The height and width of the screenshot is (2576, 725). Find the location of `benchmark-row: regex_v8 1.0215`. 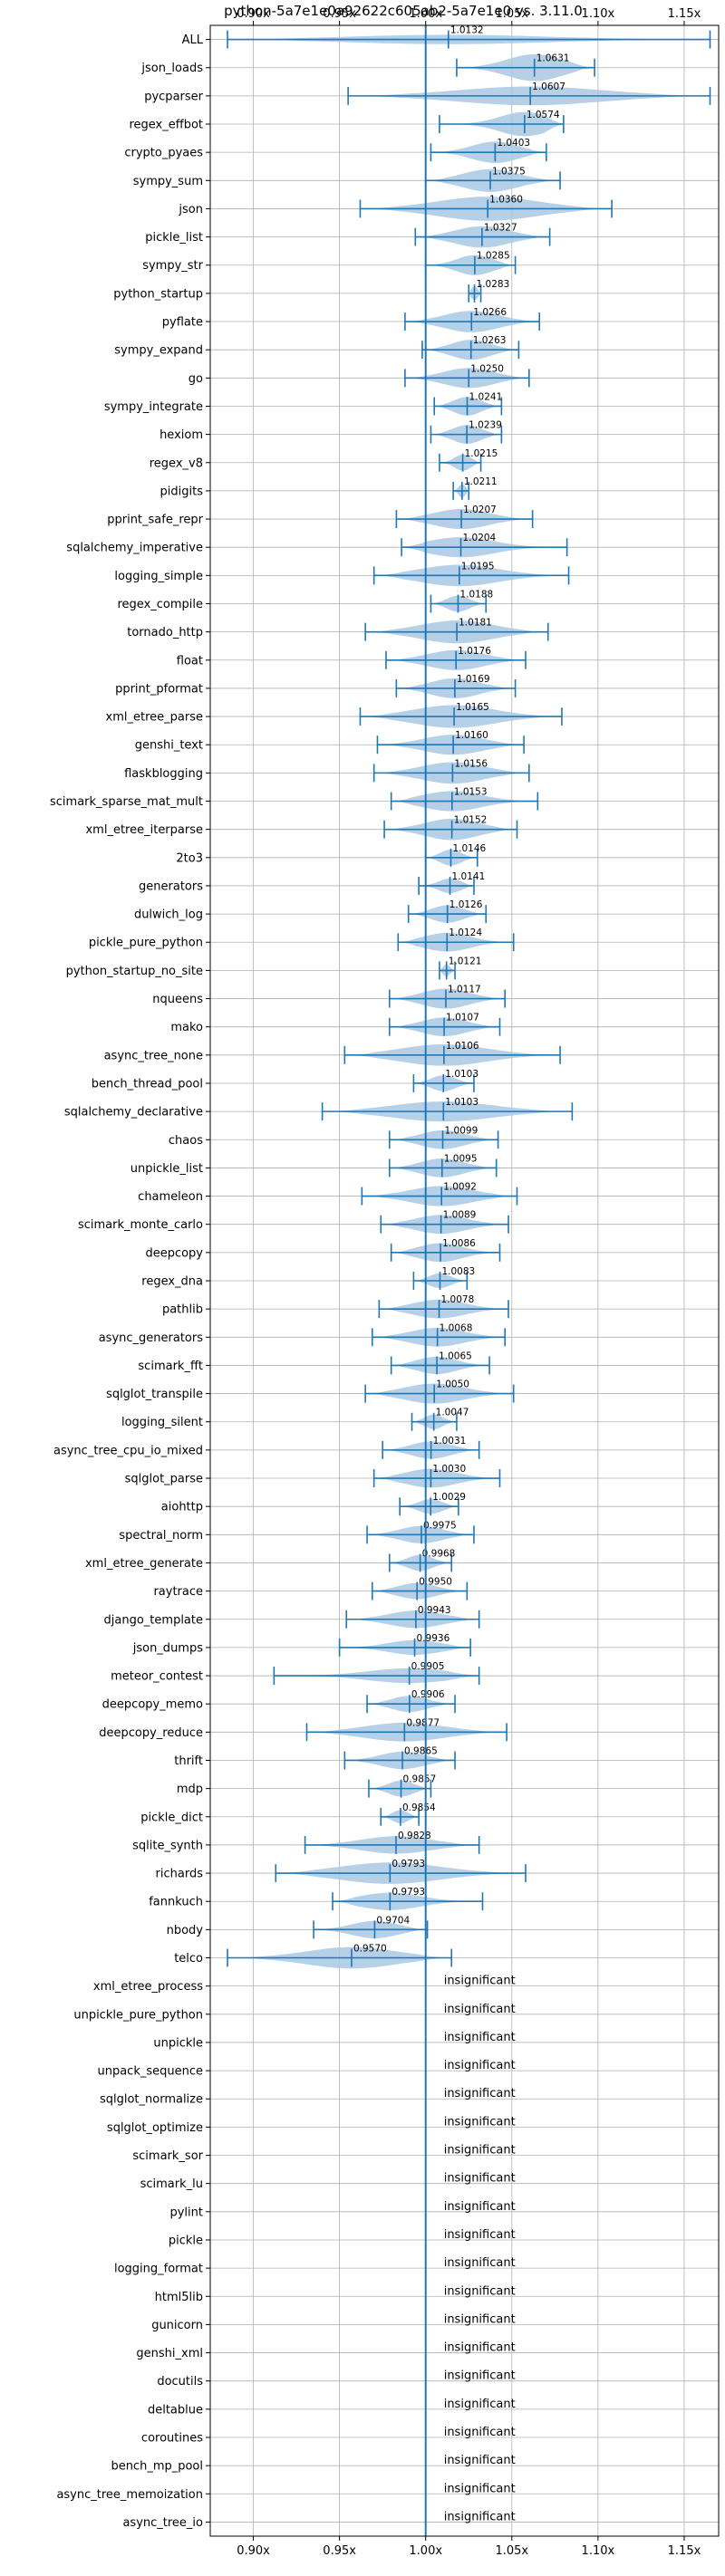

benchmark-row: regex_v8 1.0215 is located at coordinates (434, 460).